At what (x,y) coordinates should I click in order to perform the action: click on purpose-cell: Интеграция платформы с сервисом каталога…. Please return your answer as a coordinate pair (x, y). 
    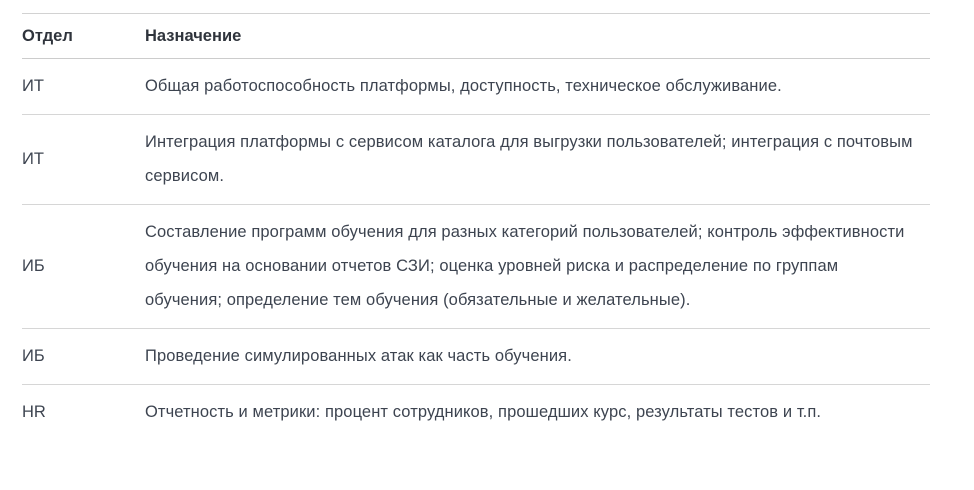
    Looking at the image, I should click on (537, 159).